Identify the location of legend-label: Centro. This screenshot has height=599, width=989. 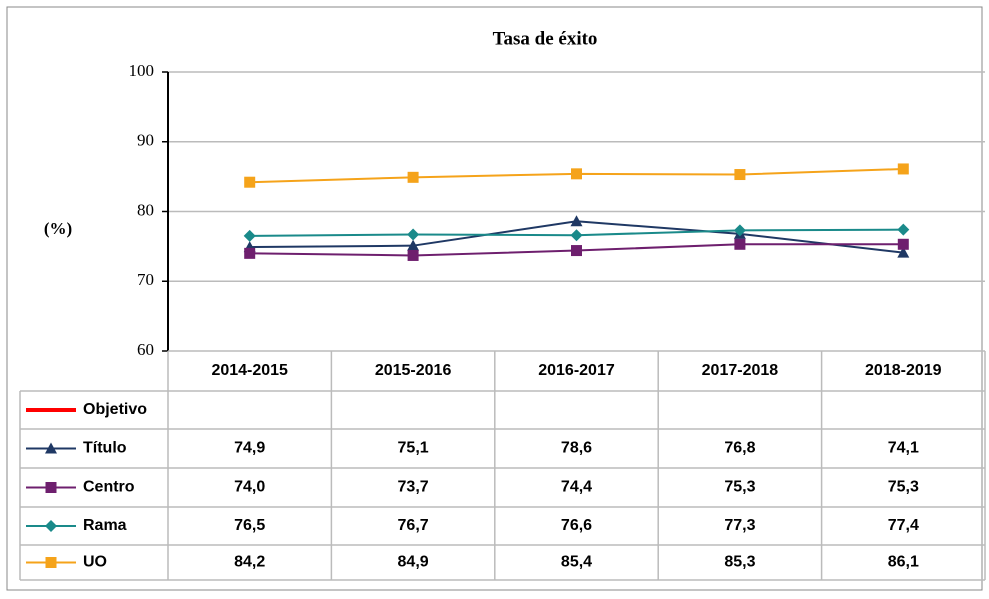
(109, 487).